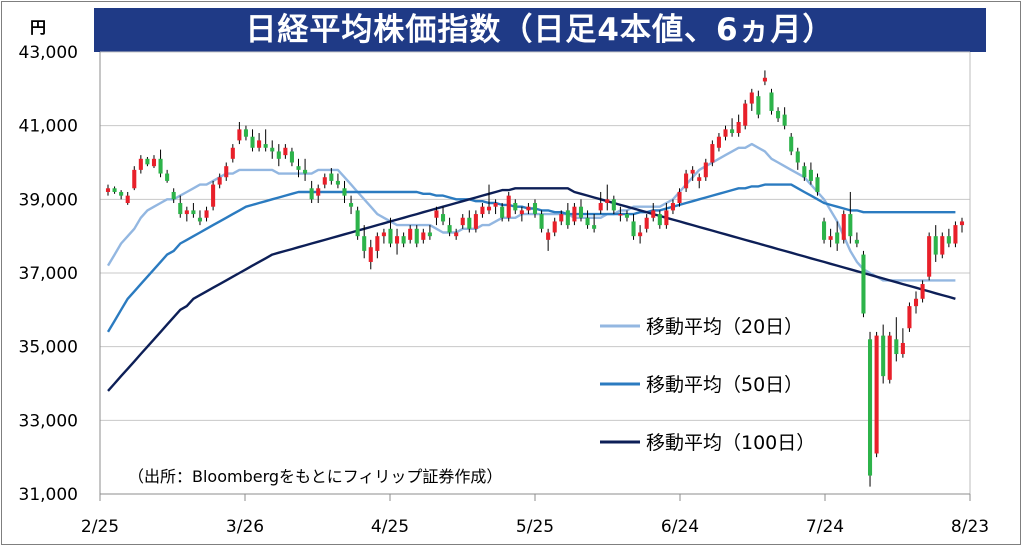 The image size is (1024, 548). Describe the element at coordinates (100, 527) in the screenshot. I see `x-tick-label: 2/25` at that location.